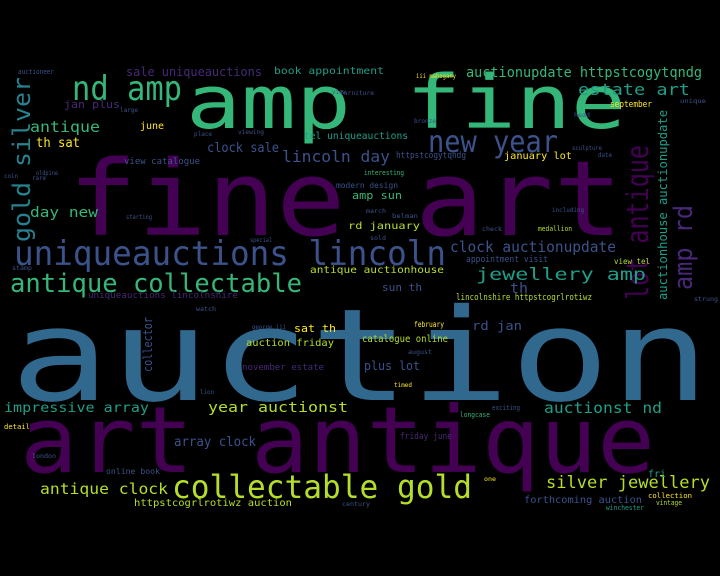  What do you see at coordinates (378, 238) in the screenshot?
I see `word: sold` at bounding box center [378, 238].